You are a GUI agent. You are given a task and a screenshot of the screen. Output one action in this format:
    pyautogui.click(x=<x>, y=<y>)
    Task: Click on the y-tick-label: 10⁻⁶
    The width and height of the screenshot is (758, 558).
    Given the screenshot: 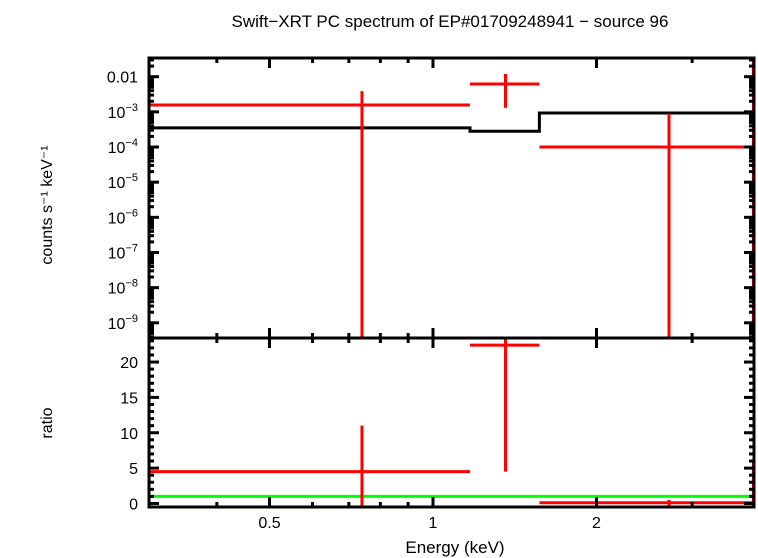 What is the action you would take?
    pyautogui.click(x=123, y=217)
    